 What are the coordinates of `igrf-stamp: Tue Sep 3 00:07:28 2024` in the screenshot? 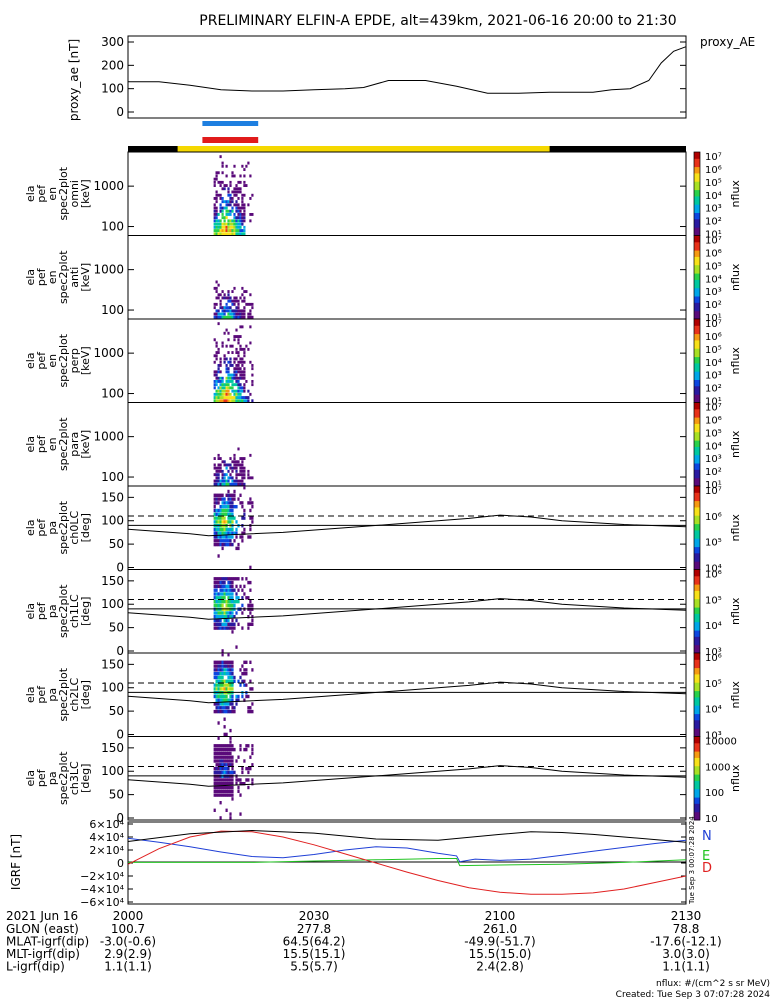 It's located at (692, 860).